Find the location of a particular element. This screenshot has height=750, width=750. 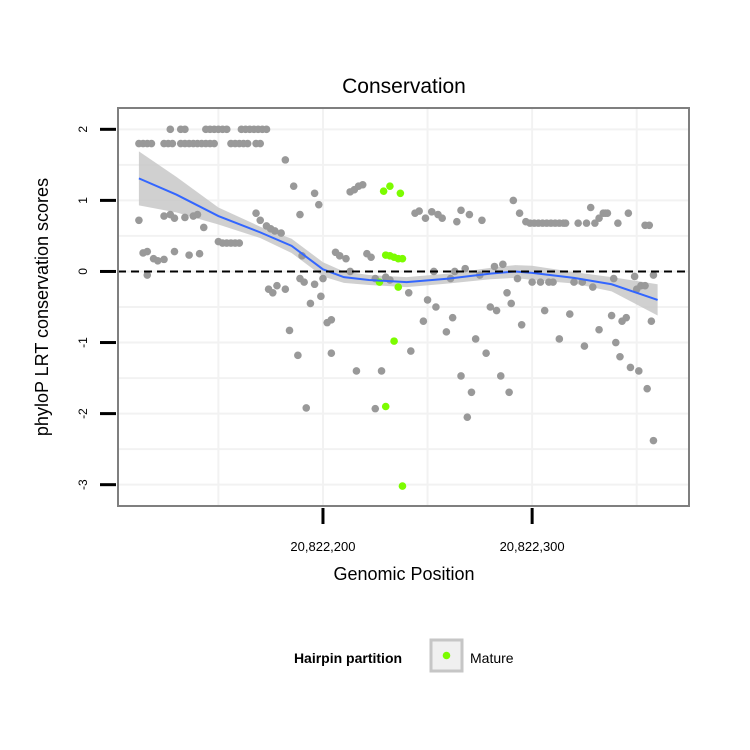

x-tick-label: 20,822,300 is located at coordinates (532, 546).